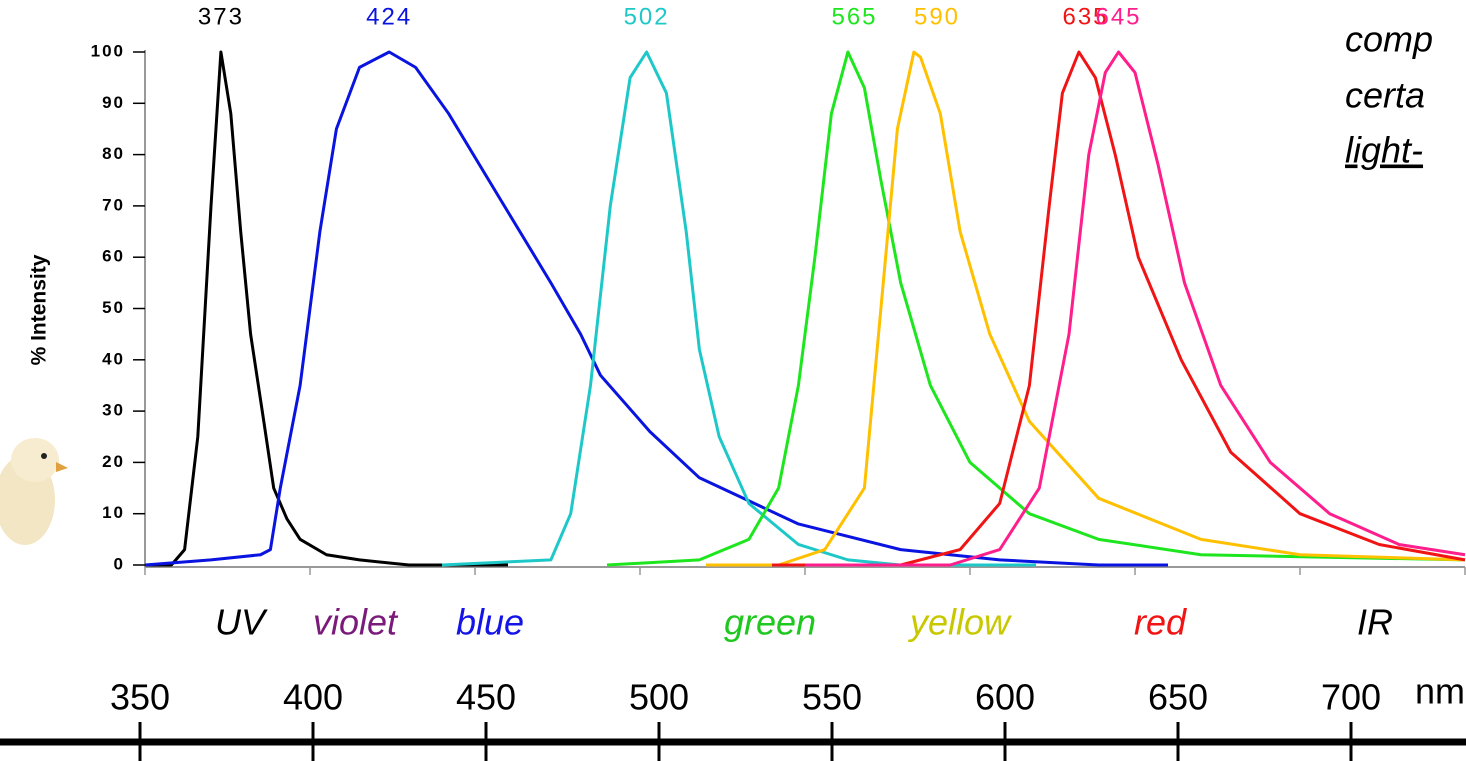 Image resolution: width=1466 pixels, height=761 pixels. Describe the element at coordinates (113, 204) in the screenshot. I see `y-tick-label: 70` at that location.